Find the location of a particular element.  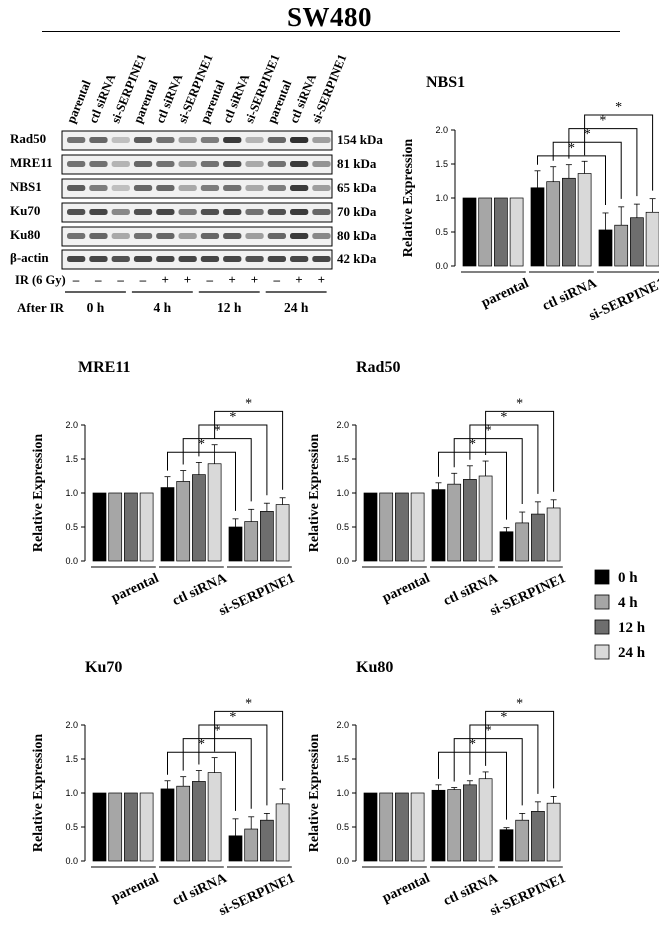

time-label: 4 h is located at coordinates (163, 307).